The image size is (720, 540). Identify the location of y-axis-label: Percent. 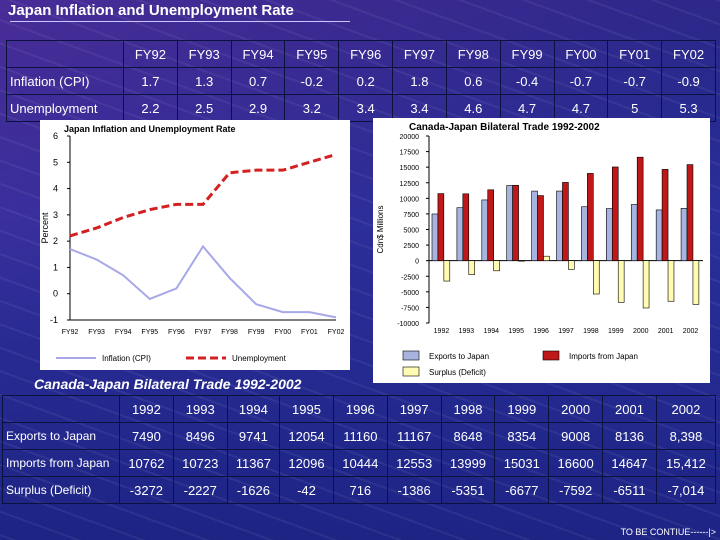
(45, 228).